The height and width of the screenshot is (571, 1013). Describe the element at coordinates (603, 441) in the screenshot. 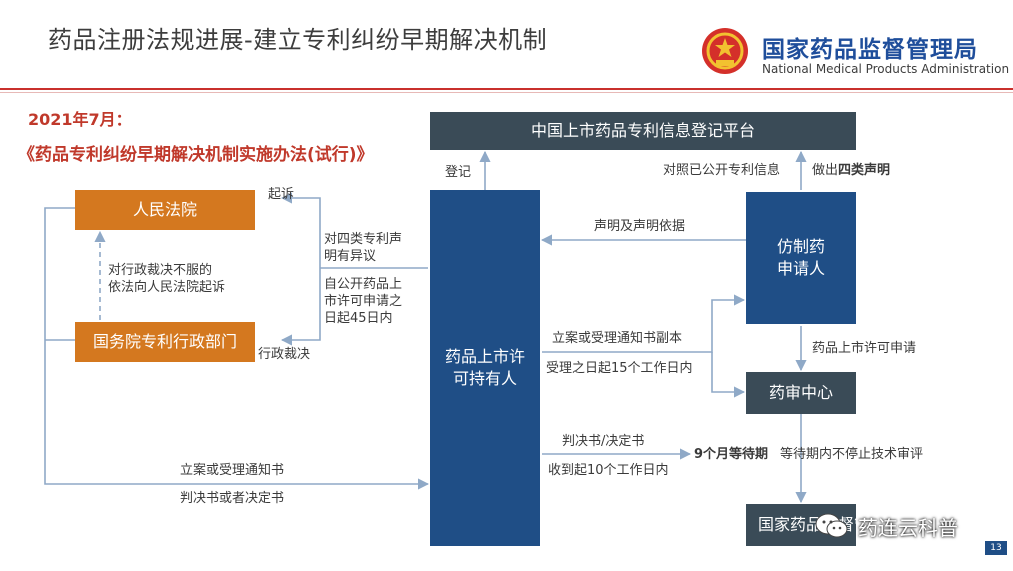

I see `label-judgment: 判决书/决定书` at that location.